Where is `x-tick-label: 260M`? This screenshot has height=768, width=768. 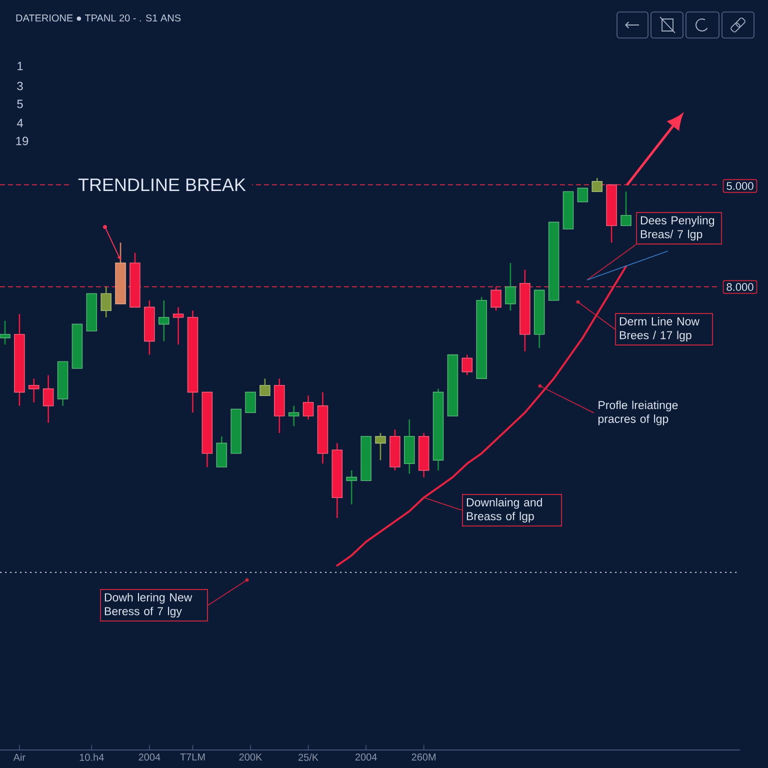 x-tick-label: 260M is located at coordinates (424, 757).